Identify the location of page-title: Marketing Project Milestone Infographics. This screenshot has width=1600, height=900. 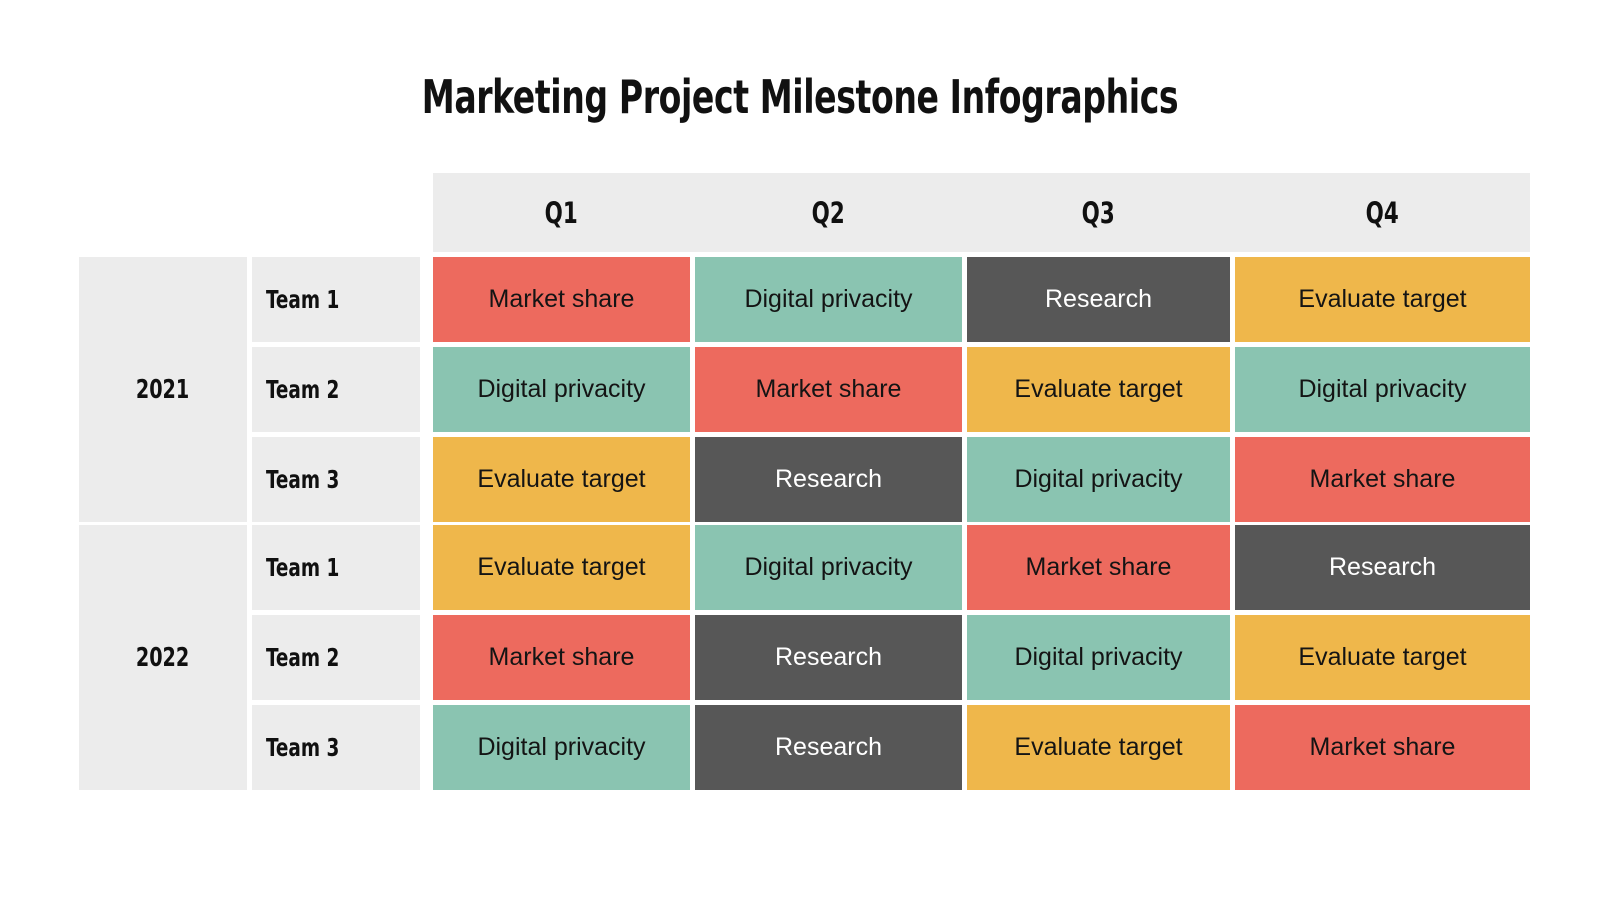
(800, 97).